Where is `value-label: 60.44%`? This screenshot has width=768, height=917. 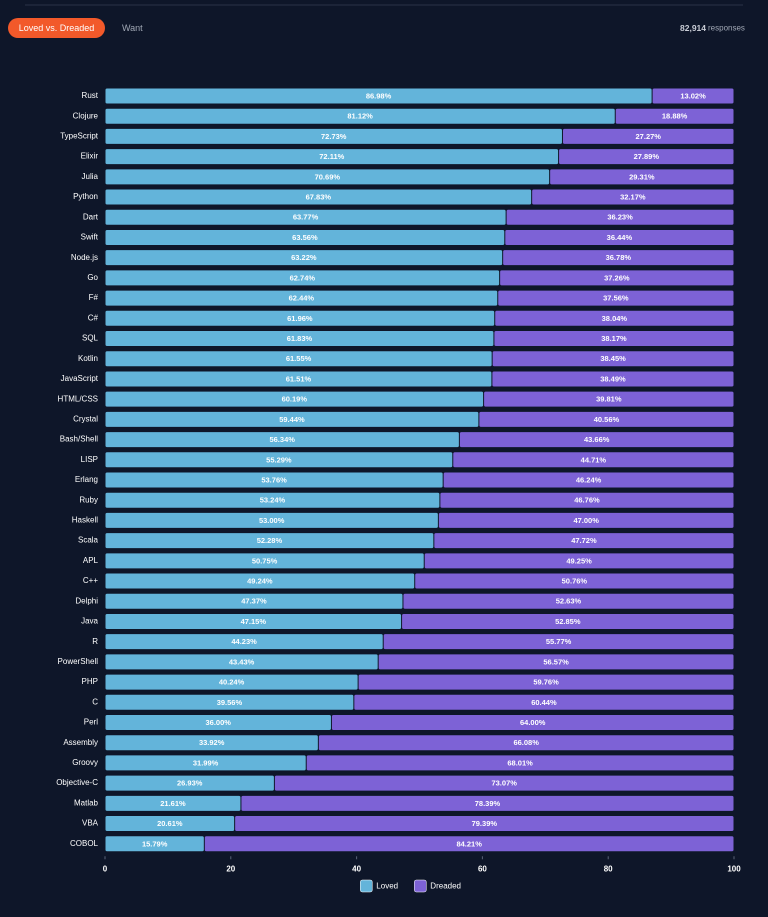
value-label: 60.44% is located at coordinates (544, 702).